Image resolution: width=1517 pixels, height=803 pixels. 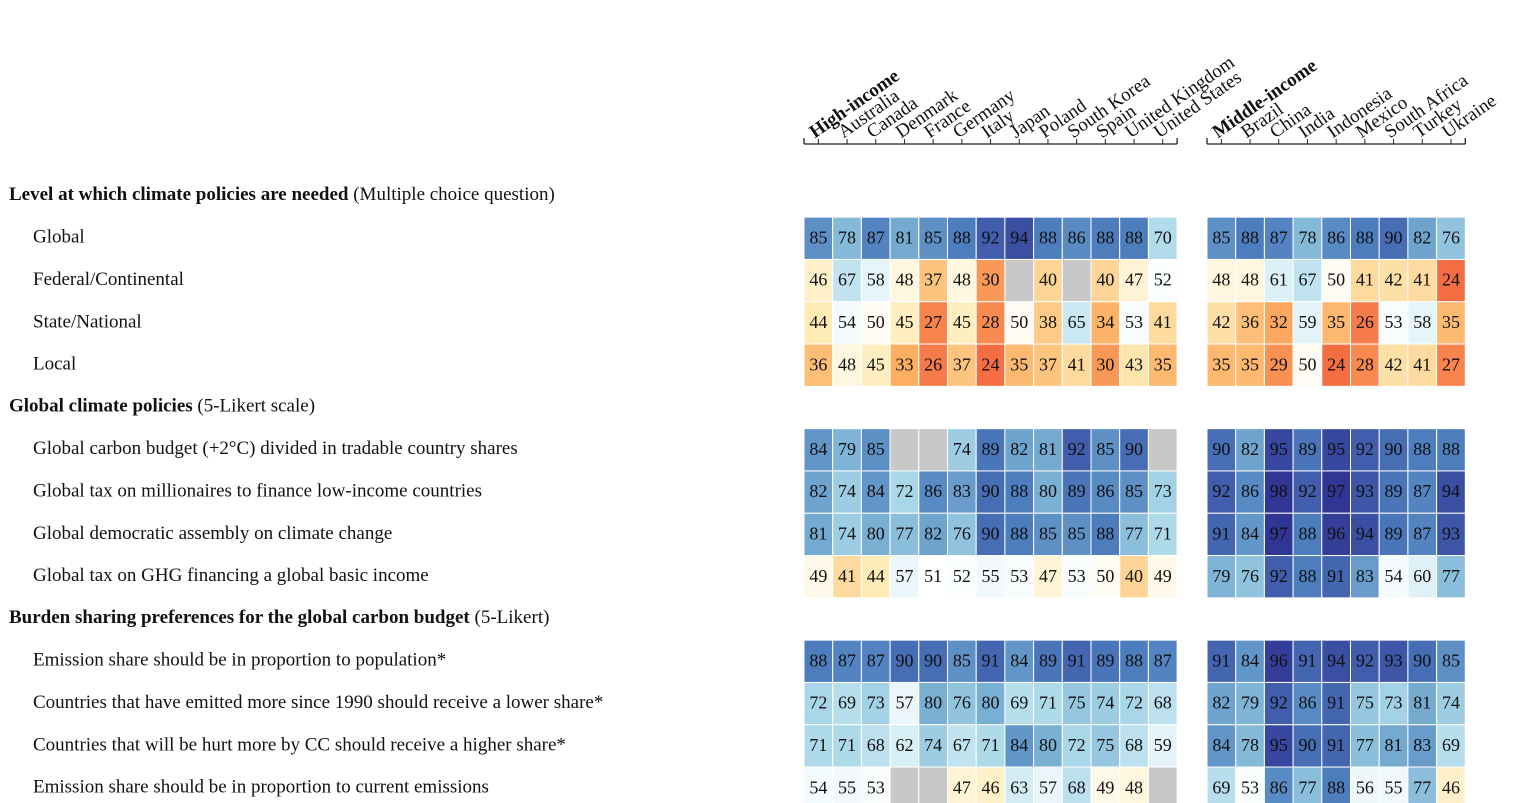 I want to click on cell-value: 69, so click(x=1451, y=745).